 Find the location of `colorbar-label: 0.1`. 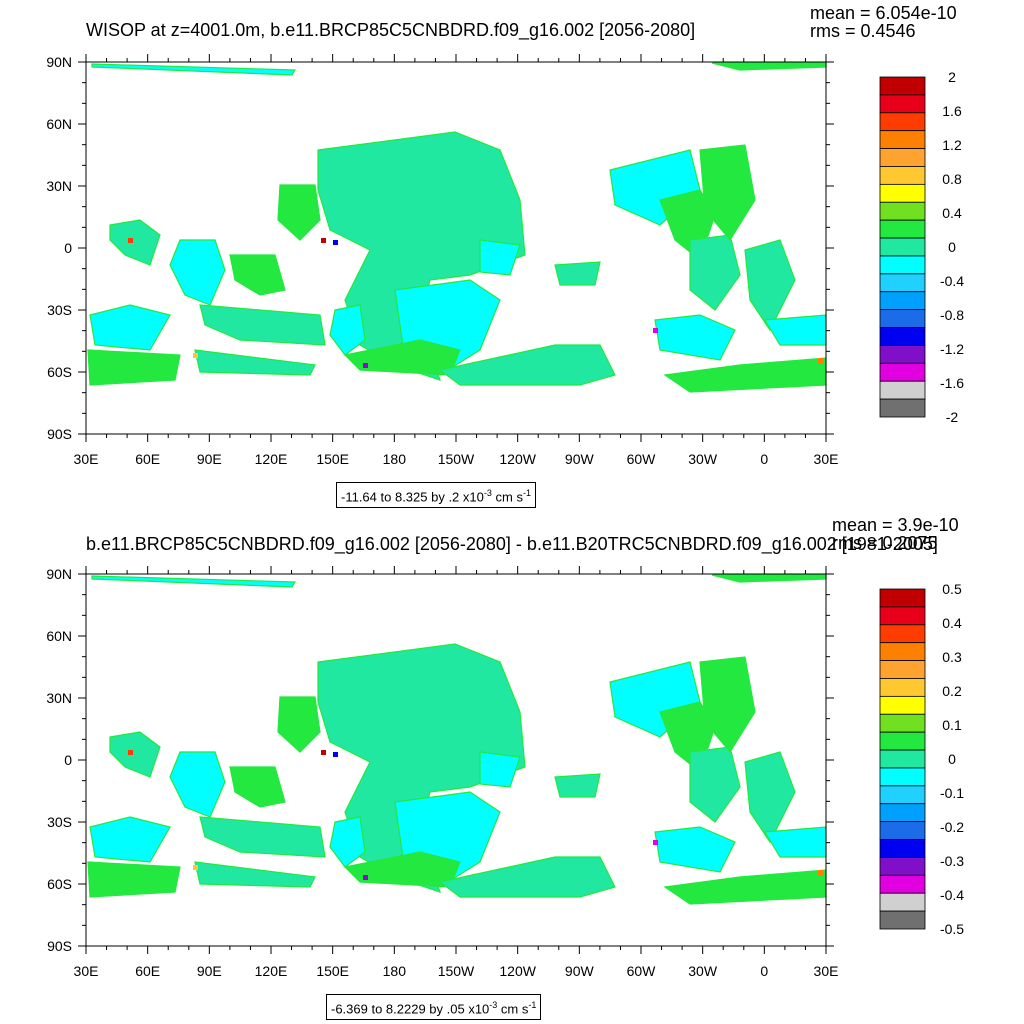

colorbar-label: 0.1 is located at coordinates (952, 725).